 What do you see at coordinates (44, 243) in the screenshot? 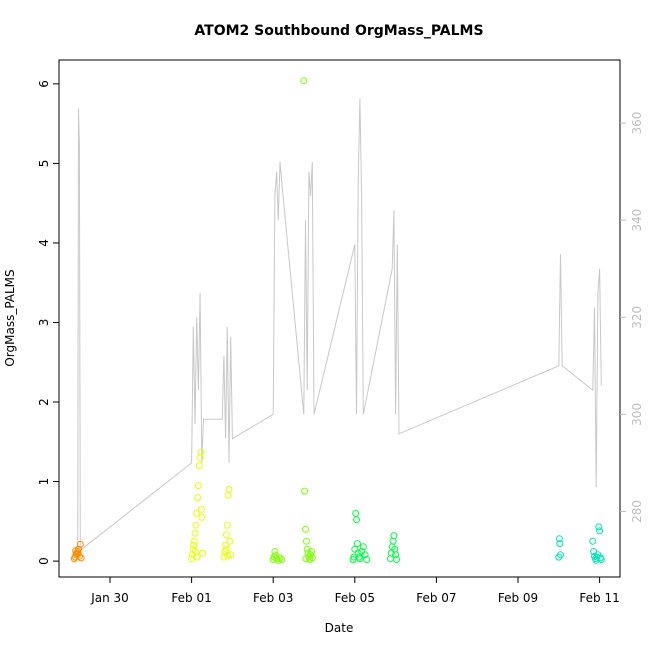
I see `y-tick-label: 4` at bounding box center [44, 243].